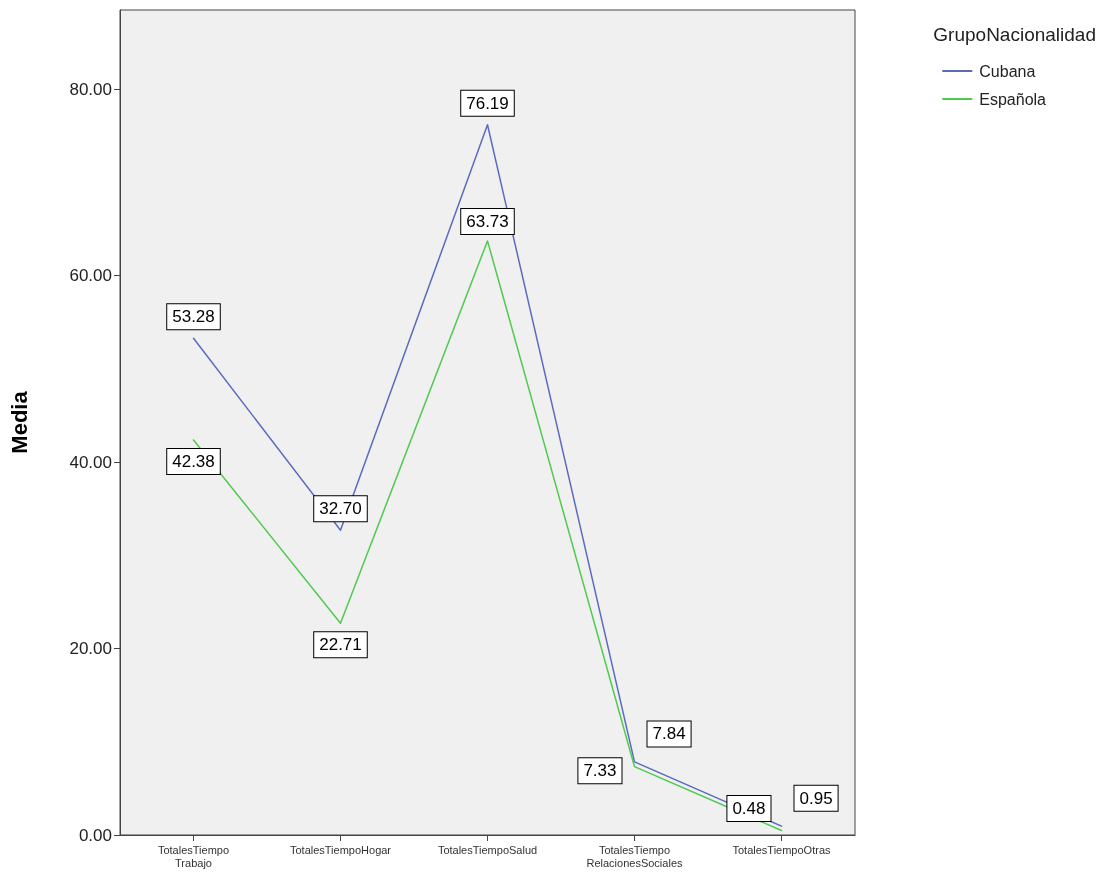  Describe the element at coordinates (95, 835) in the screenshot. I see `y-tick-label: 0.00` at that location.